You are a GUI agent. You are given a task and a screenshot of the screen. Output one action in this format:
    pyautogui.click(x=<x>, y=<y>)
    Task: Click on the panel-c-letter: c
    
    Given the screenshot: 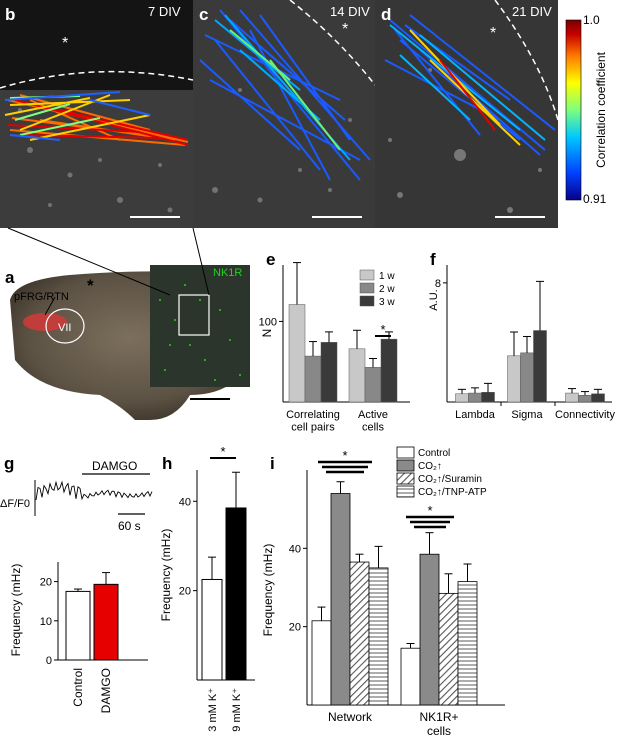 What is the action you would take?
    pyautogui.click(x=203, y=14)
    